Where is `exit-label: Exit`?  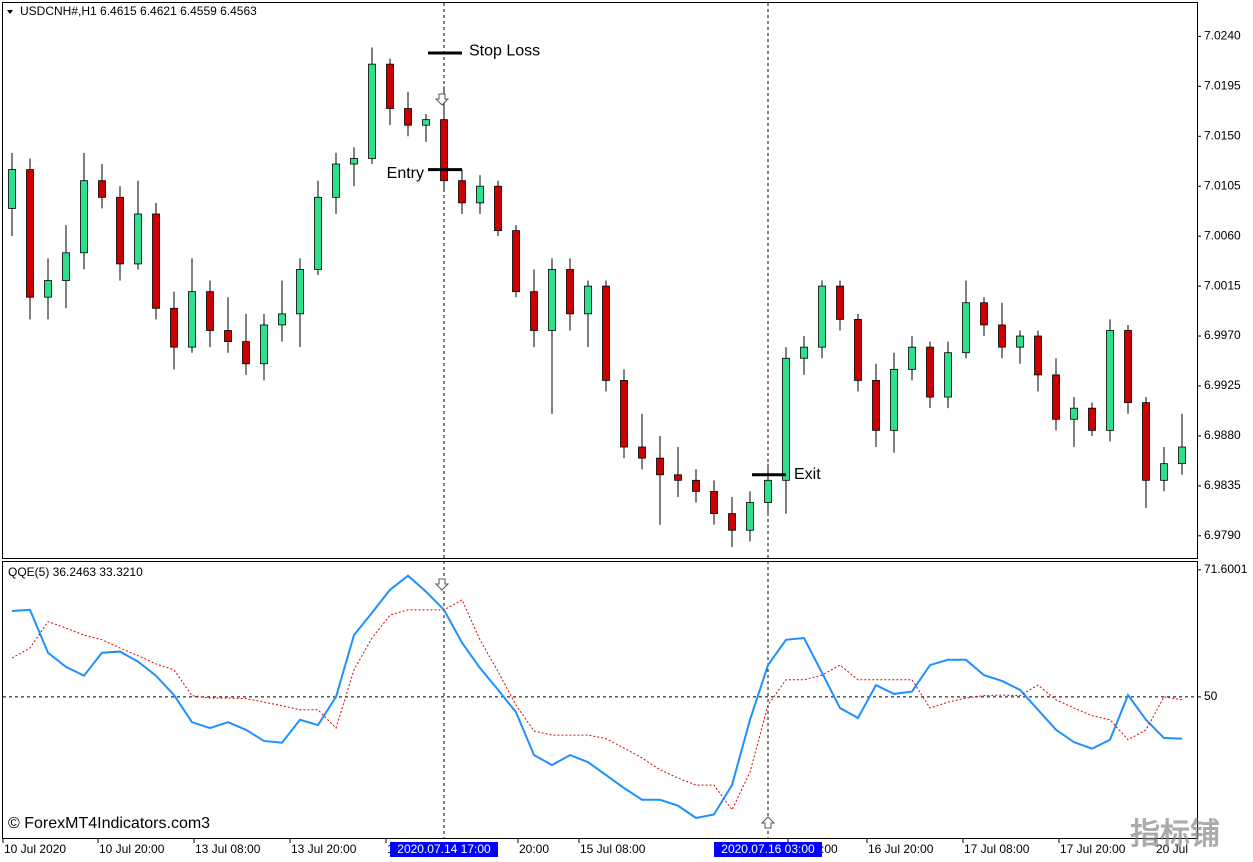 exit-label: Exit is located at coordinates (807, 474).